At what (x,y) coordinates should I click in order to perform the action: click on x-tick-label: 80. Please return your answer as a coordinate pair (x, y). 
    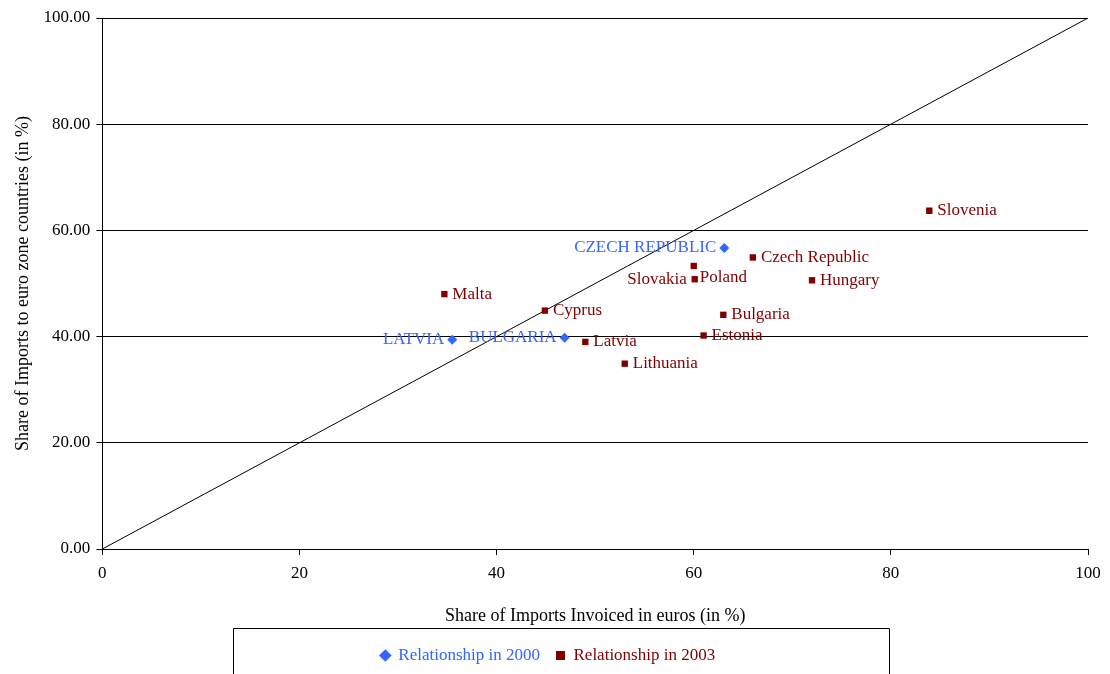
    Looking at the image, I should click on (891, 572).